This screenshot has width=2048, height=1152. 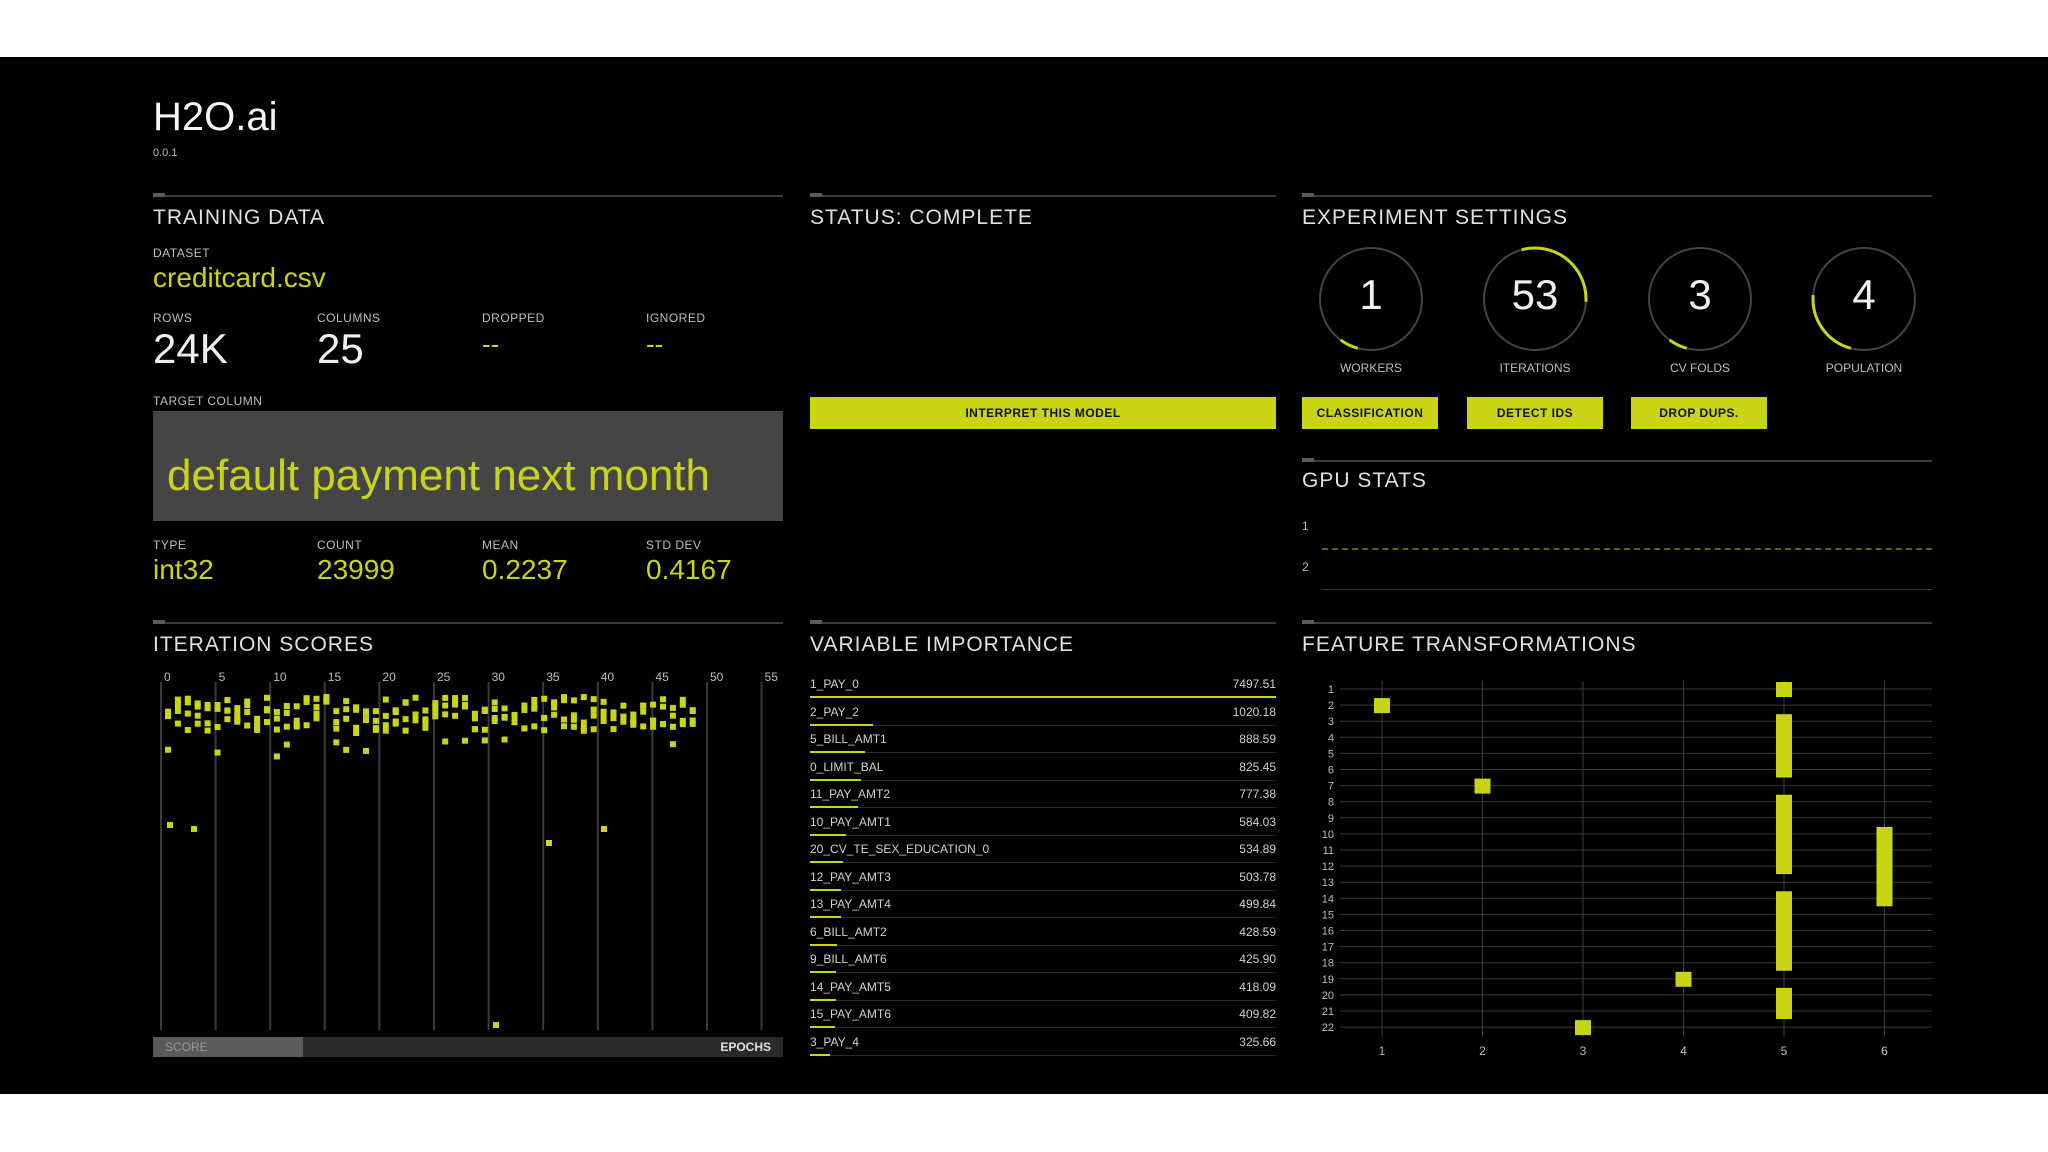 I want to click on gpu-row-label: 2, so click(x=1305, y=567).